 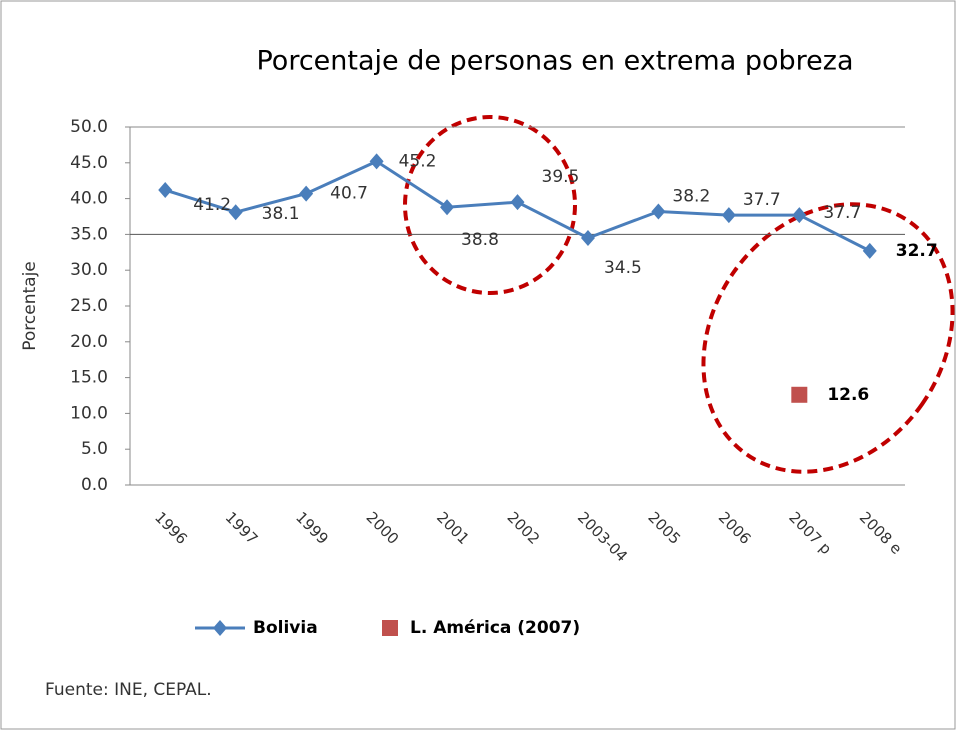 I want to click on data-label: 38.2, so click(x=691, y=196).